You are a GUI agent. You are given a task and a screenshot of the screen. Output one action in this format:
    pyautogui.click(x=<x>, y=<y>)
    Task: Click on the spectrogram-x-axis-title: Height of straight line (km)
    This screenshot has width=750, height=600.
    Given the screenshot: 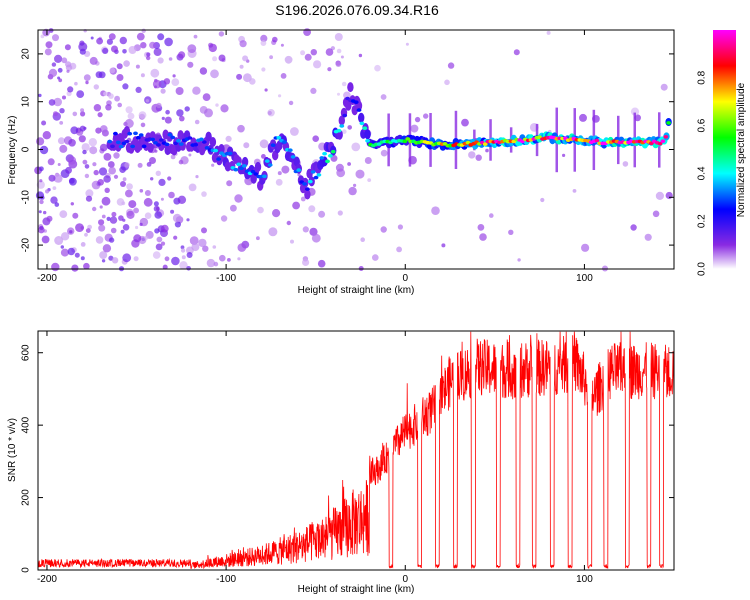 What is the action you would take?
    pyautogui.click(x=356, y=290)
    